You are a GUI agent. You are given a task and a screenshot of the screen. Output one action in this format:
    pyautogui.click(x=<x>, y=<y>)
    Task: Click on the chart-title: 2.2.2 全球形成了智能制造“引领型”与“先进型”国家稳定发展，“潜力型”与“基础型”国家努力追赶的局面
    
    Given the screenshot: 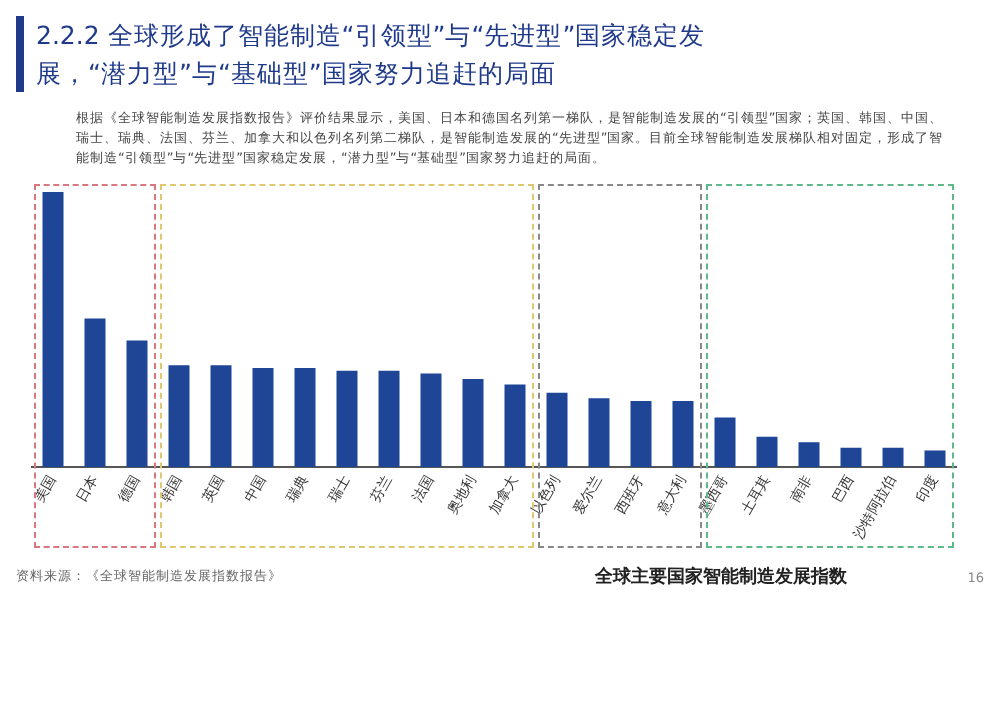 What is the action you would take?
    pyautogui.click(x=406, y=54)
    